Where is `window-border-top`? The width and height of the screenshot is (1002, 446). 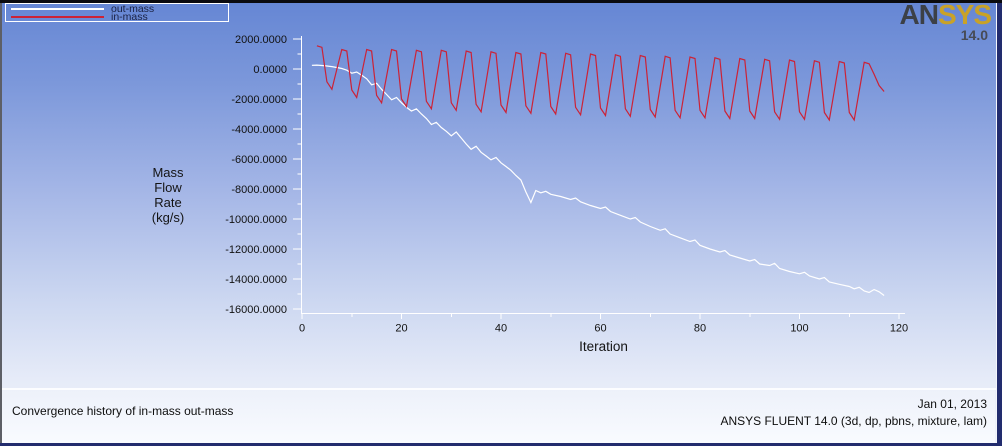 window-border-top is located at coordinates (501, 1).